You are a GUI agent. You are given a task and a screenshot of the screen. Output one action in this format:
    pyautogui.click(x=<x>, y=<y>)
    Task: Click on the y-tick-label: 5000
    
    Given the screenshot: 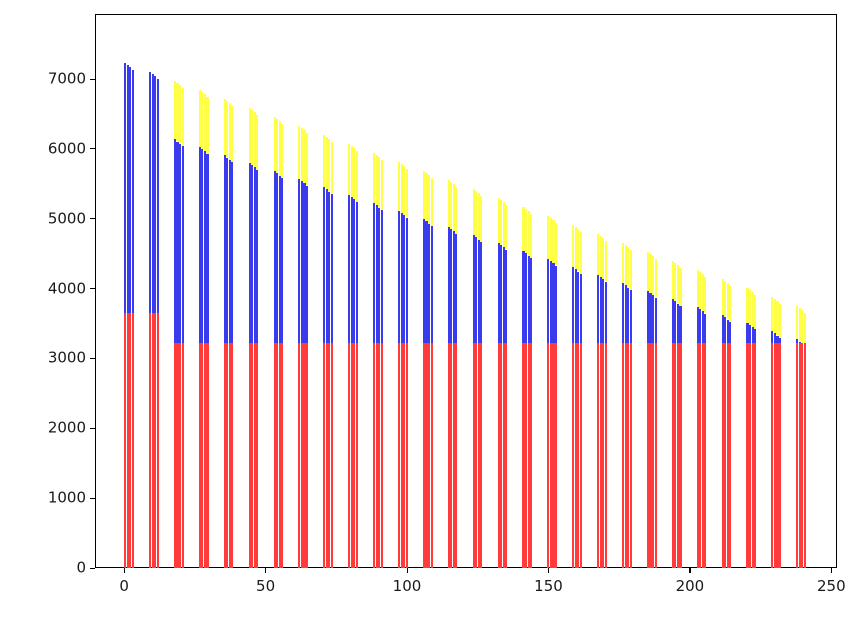 What is the action you would take?
    pyautogui.click(x=66, y=218)
    